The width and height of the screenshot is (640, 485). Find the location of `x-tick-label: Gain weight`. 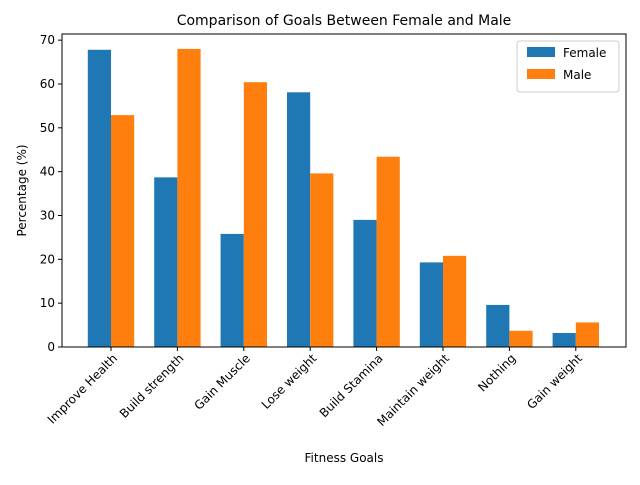

x-tick-label: Gain weight is located at coordinates (554, 381).